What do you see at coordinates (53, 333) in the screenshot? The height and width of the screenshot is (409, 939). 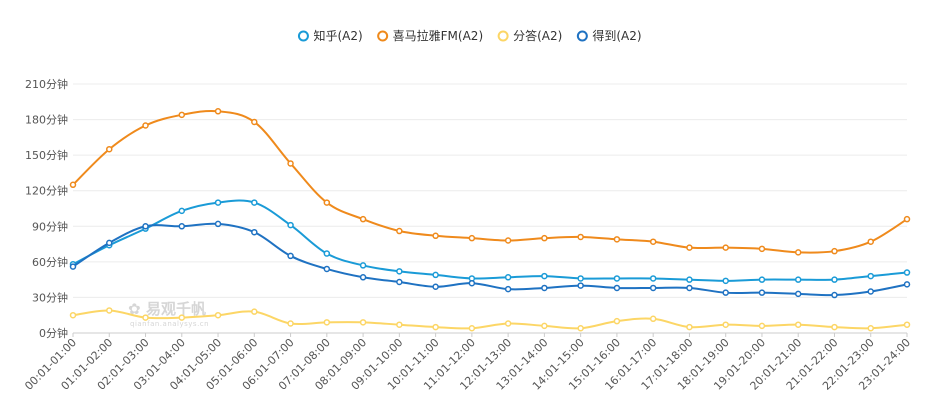 I see `y-tick-label: 0分钟` at bounding box center [53, 333].